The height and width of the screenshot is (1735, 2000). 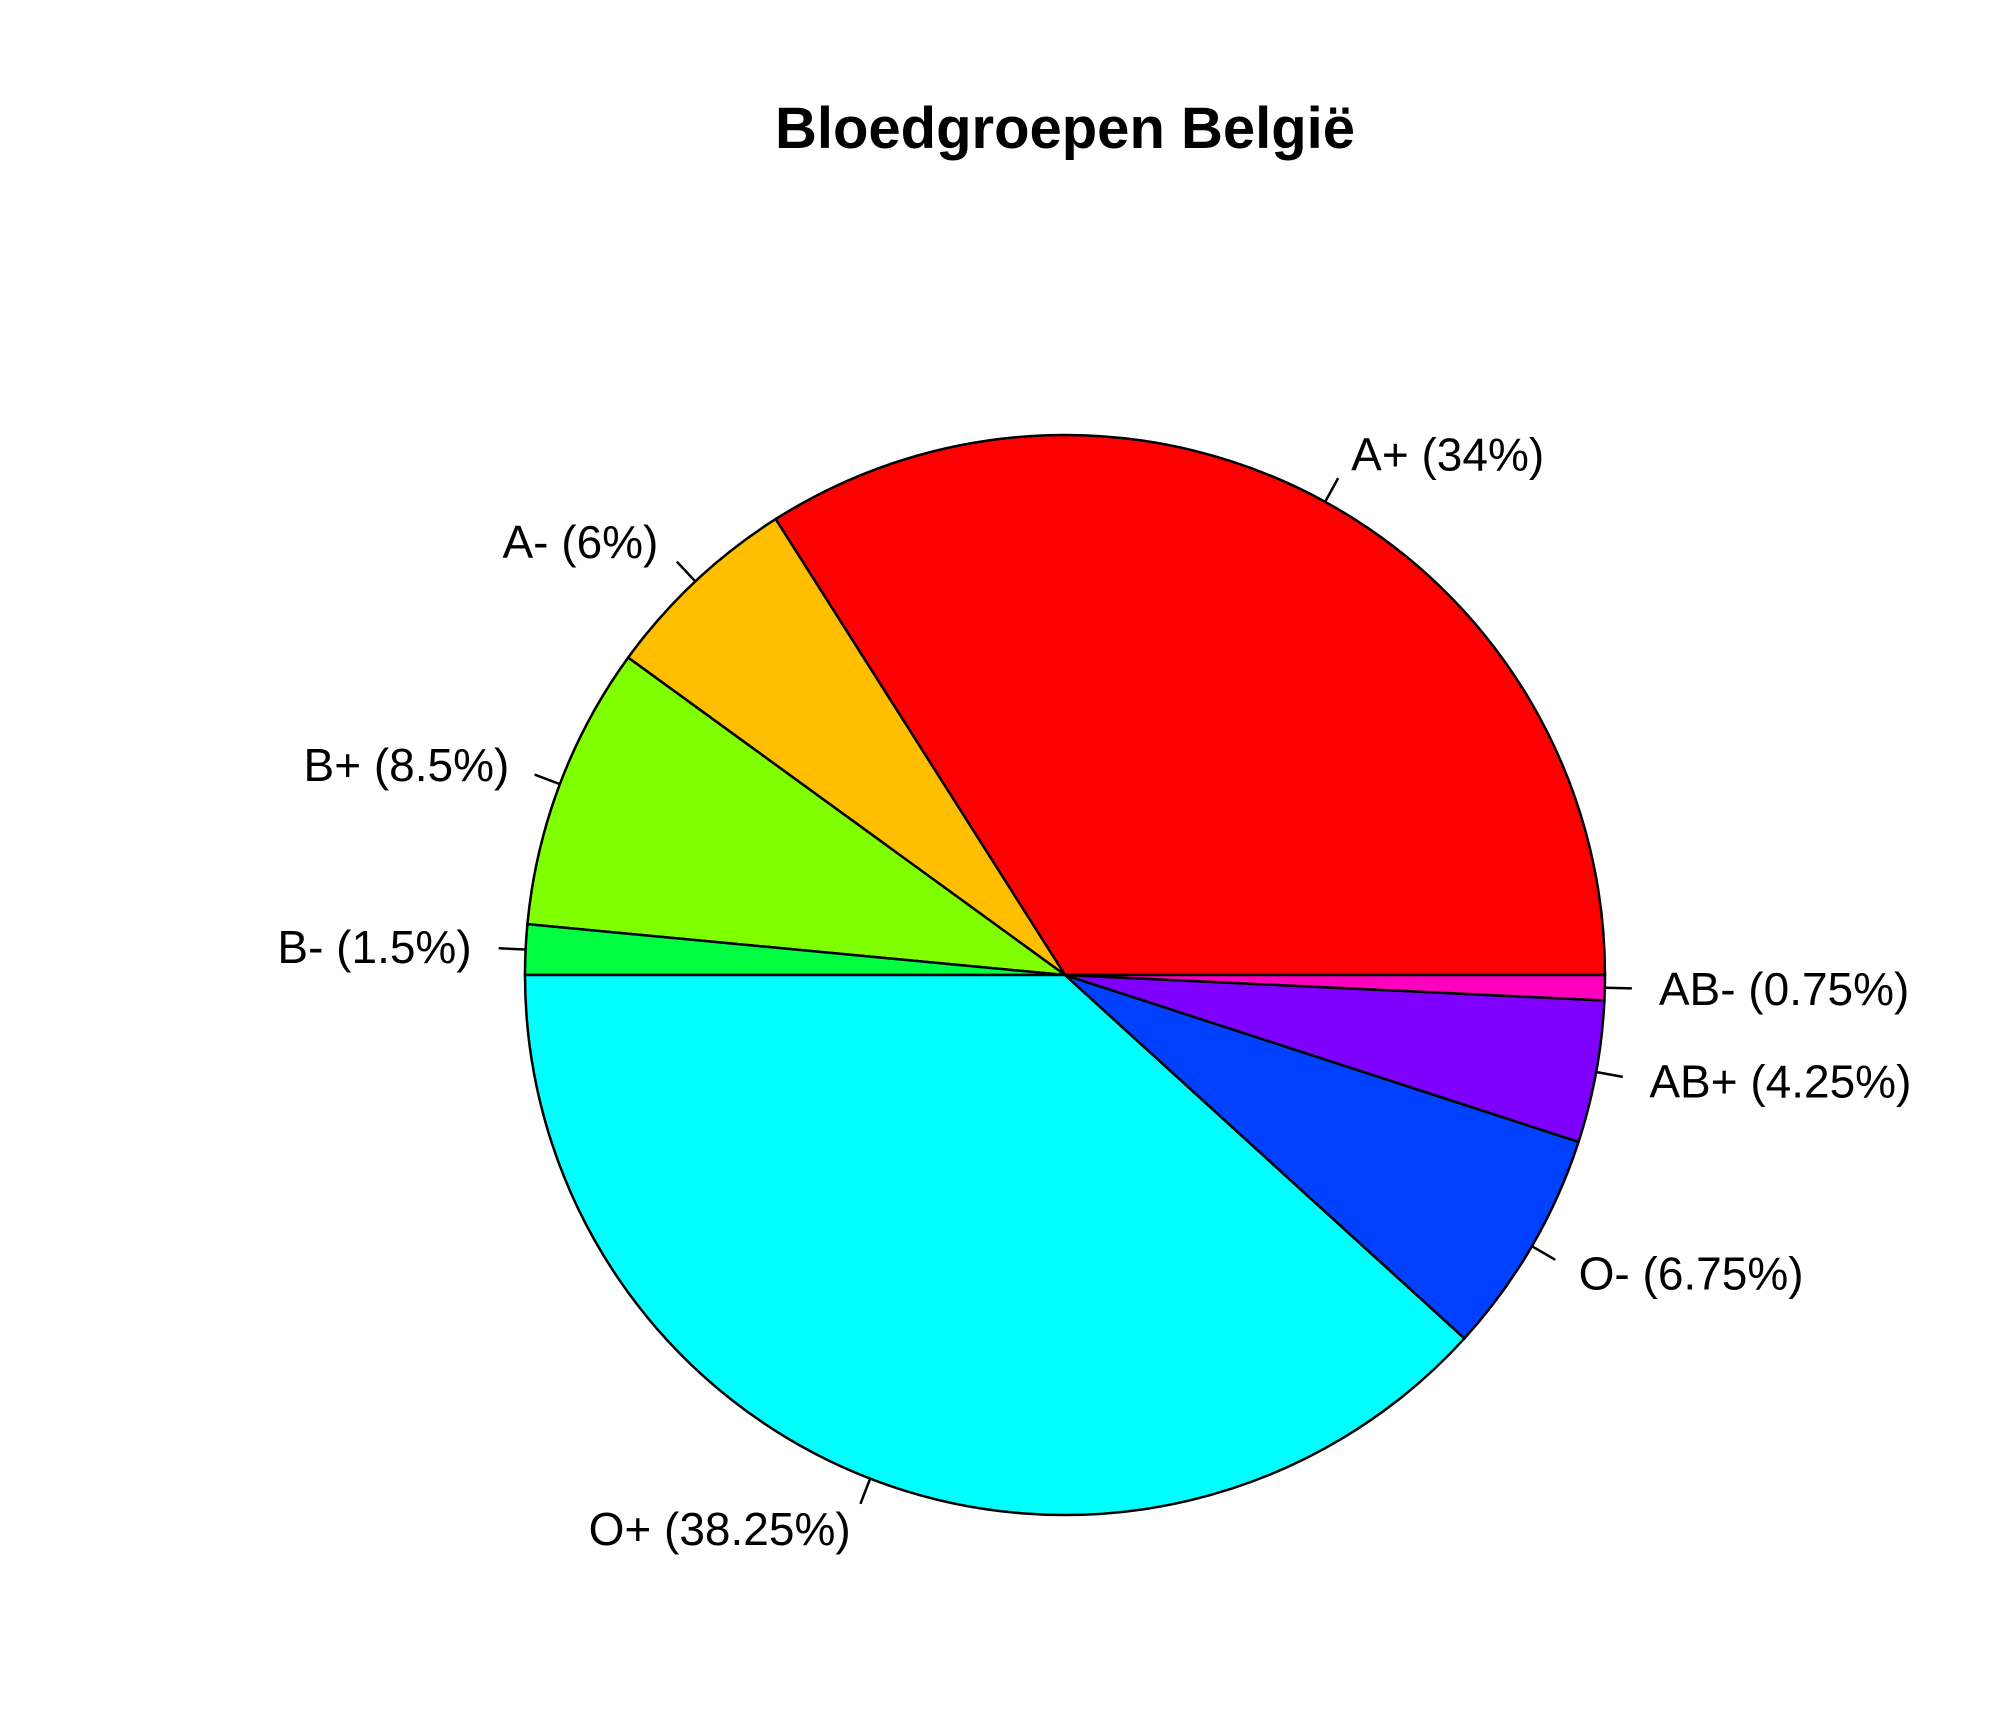 What do you see at coordinates (720, 1529) in the screenshot?
I see `slice-label-4: O+ (38.25%)` at bounding box center [720, 1529].